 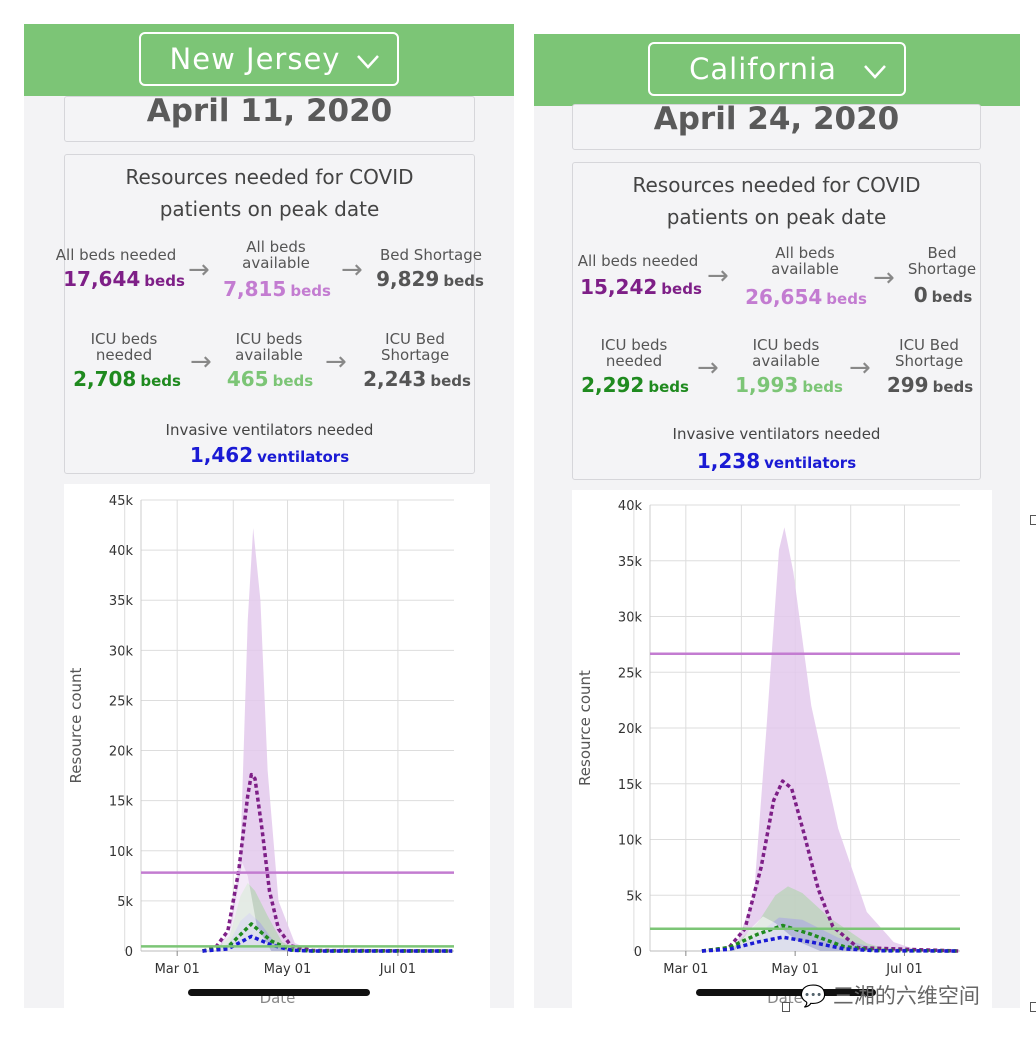 I want to click on icu-beds-needed-value: 2,708 beds, so click(x=127, y=379).